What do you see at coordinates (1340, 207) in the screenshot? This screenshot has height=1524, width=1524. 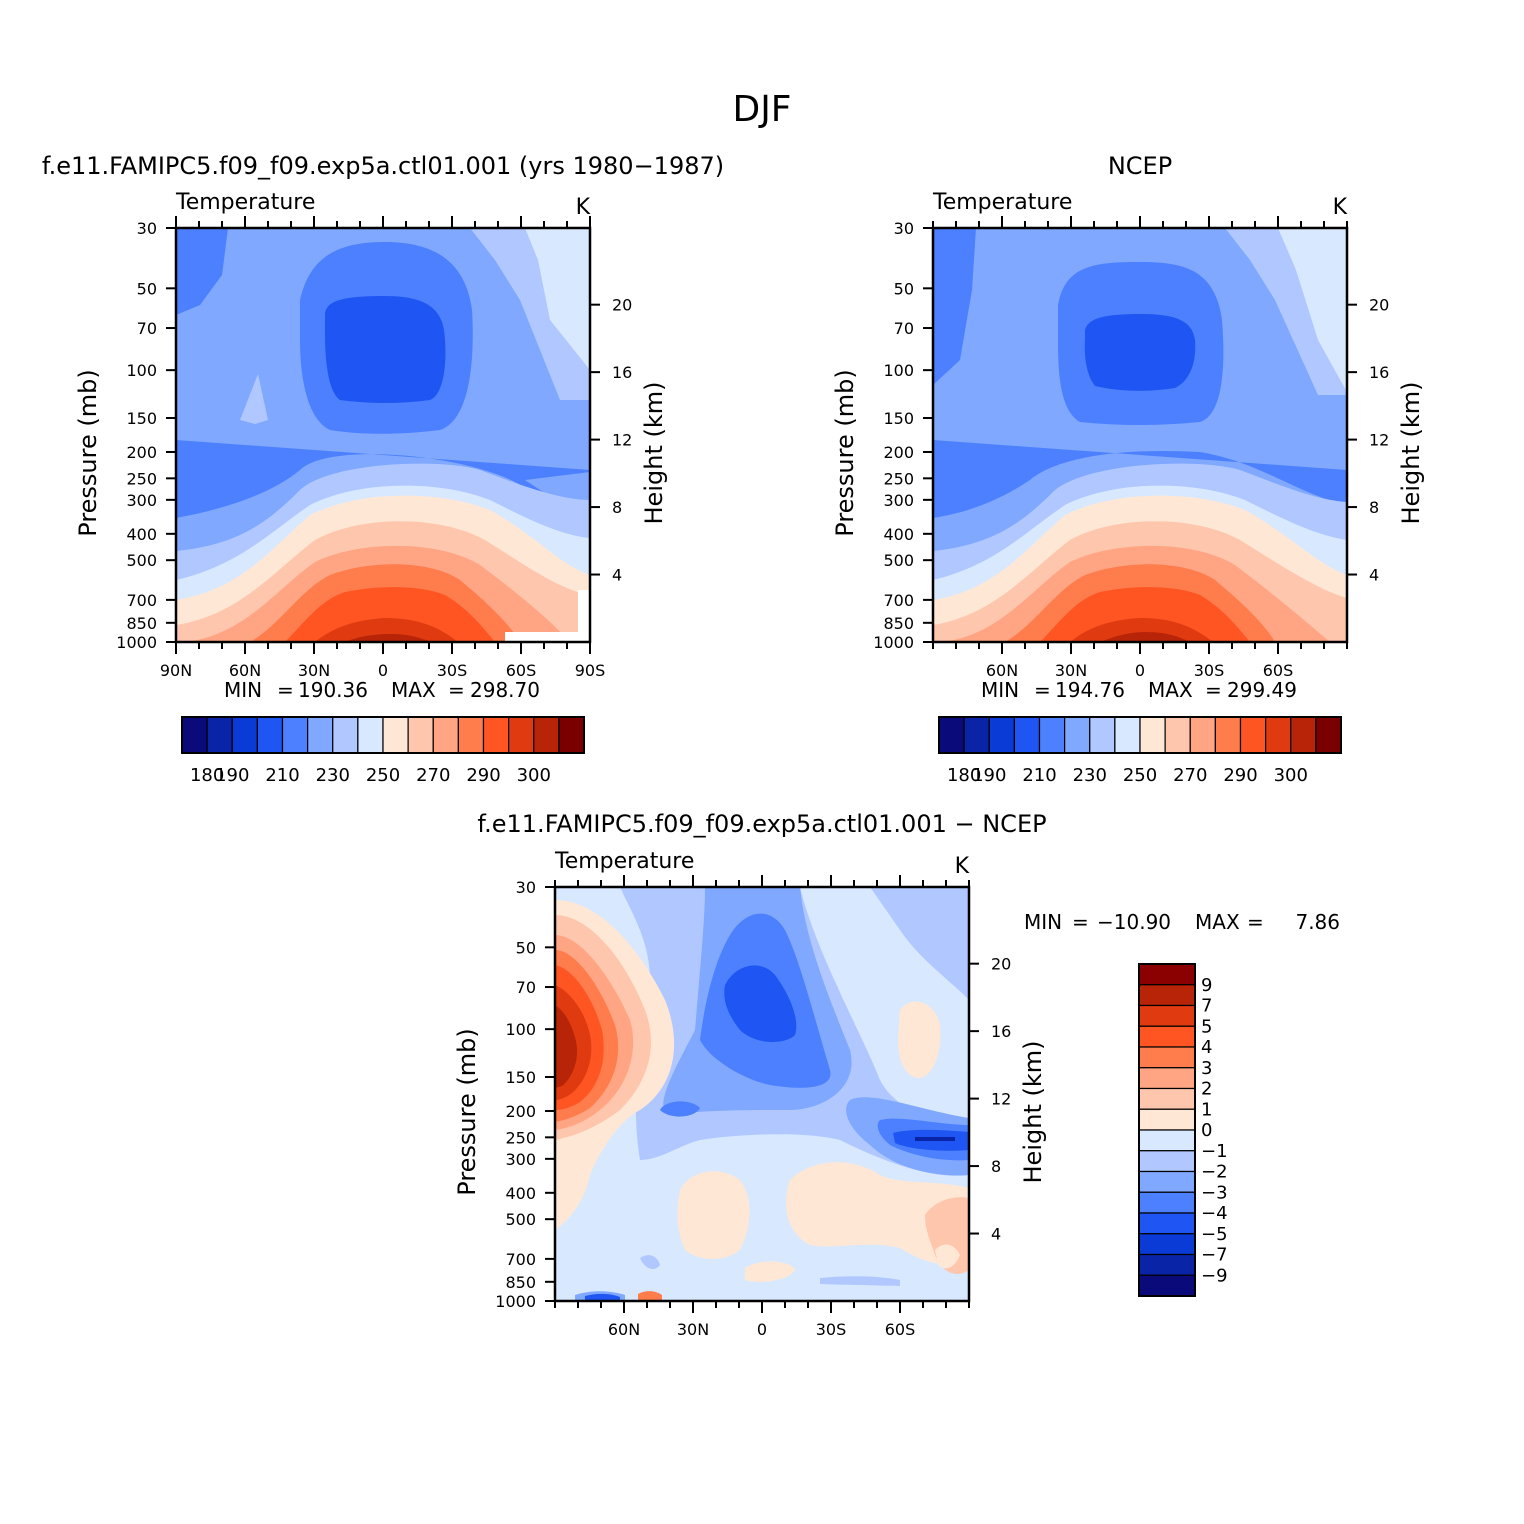 I see `panel-ncep-units-label: K` at bounding box center [1340, 207].